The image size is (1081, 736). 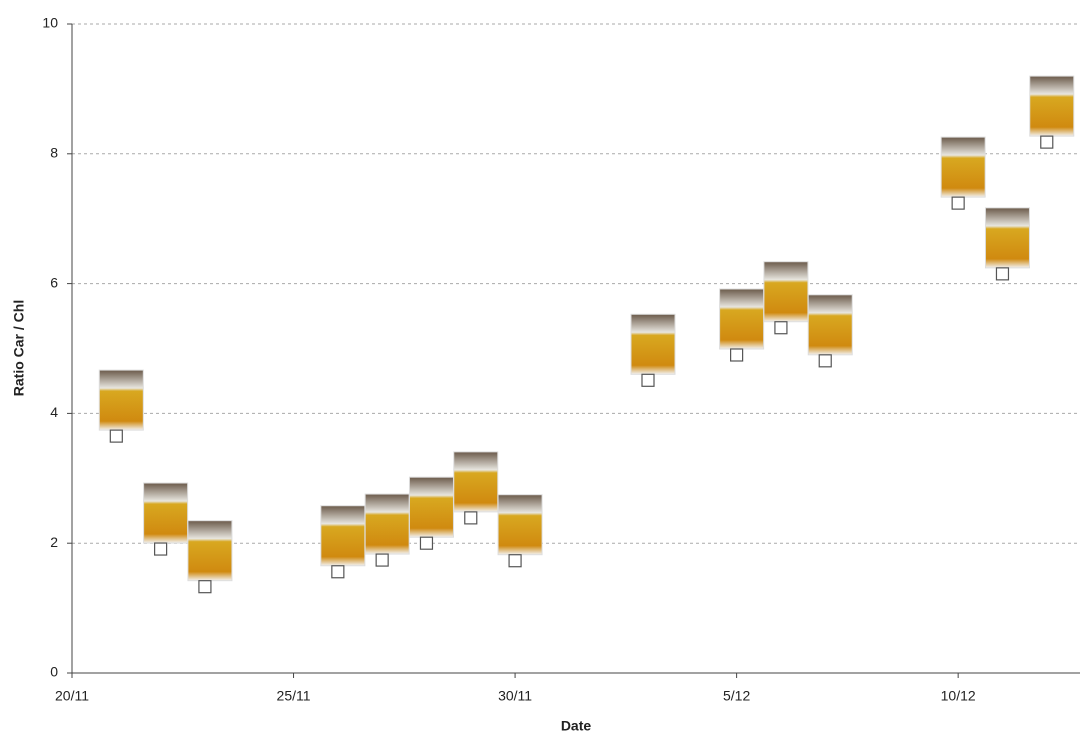 I want to click on y-tick-label: 0, so click(x=54, y=672).